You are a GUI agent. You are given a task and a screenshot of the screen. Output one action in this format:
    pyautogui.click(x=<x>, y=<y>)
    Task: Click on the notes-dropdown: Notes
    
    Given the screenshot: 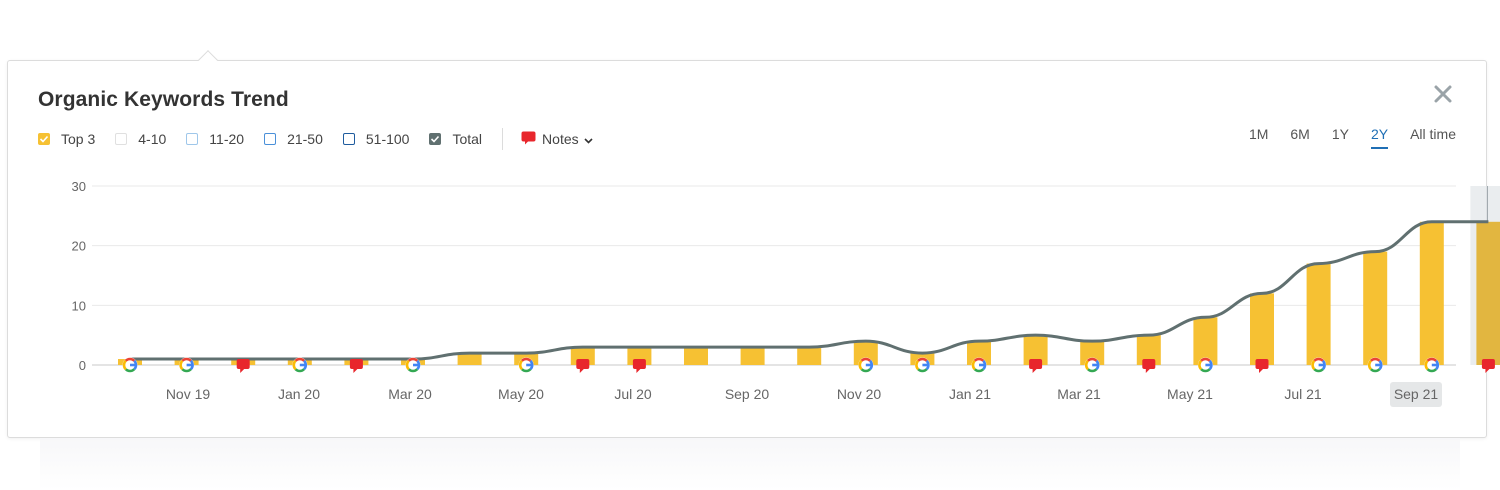 What is the action you would take?
    pyautogui.click(x=557, y=139)
    